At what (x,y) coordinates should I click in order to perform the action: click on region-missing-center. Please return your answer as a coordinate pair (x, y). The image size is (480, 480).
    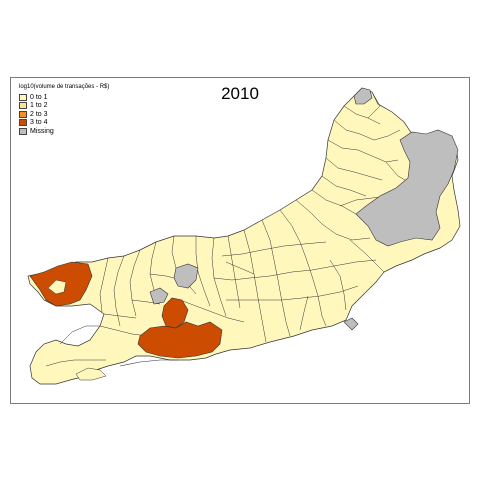
    Looking at the image, I should click on (186, 276).